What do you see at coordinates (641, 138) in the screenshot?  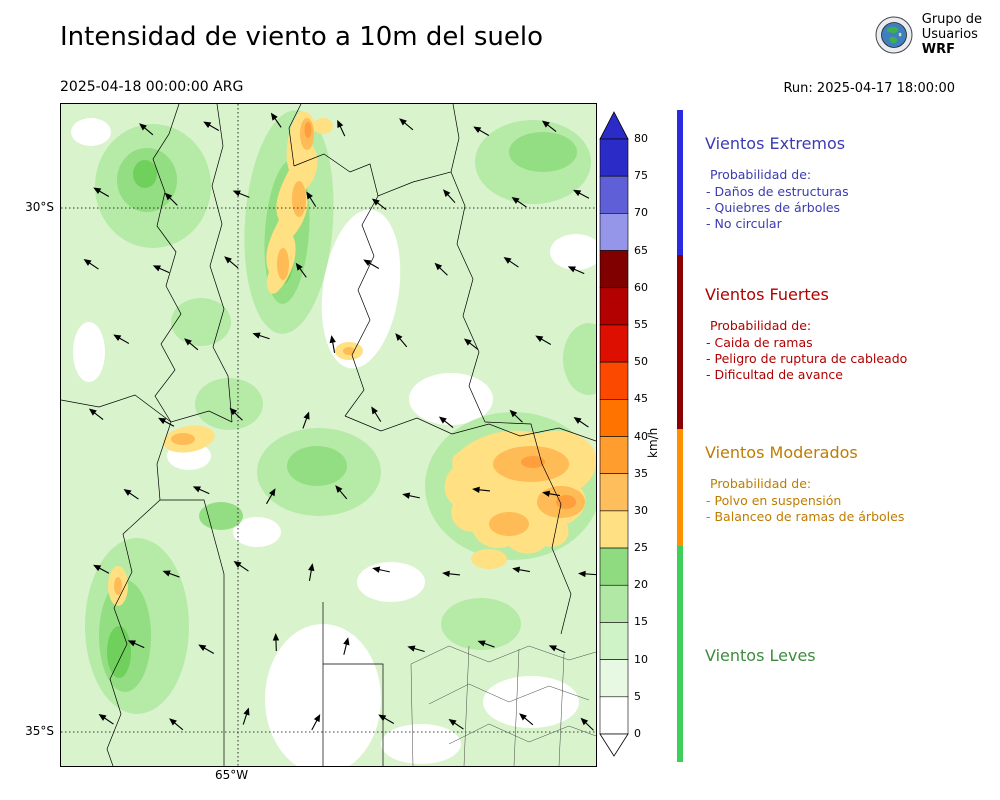 I see `colorbar-tick: 80` at bounding box center [641, 138].